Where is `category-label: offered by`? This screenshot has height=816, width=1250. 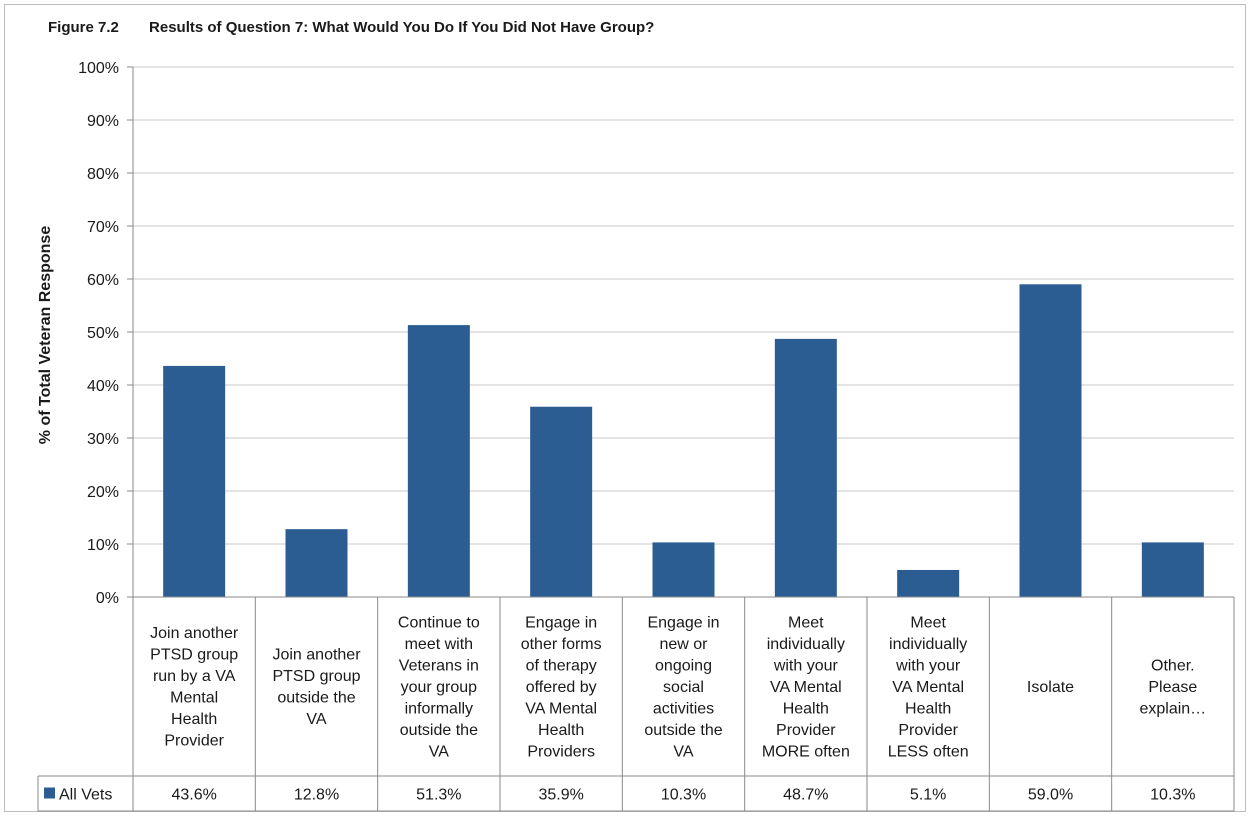 category-label: offered by is located at coordinates (561, 687).